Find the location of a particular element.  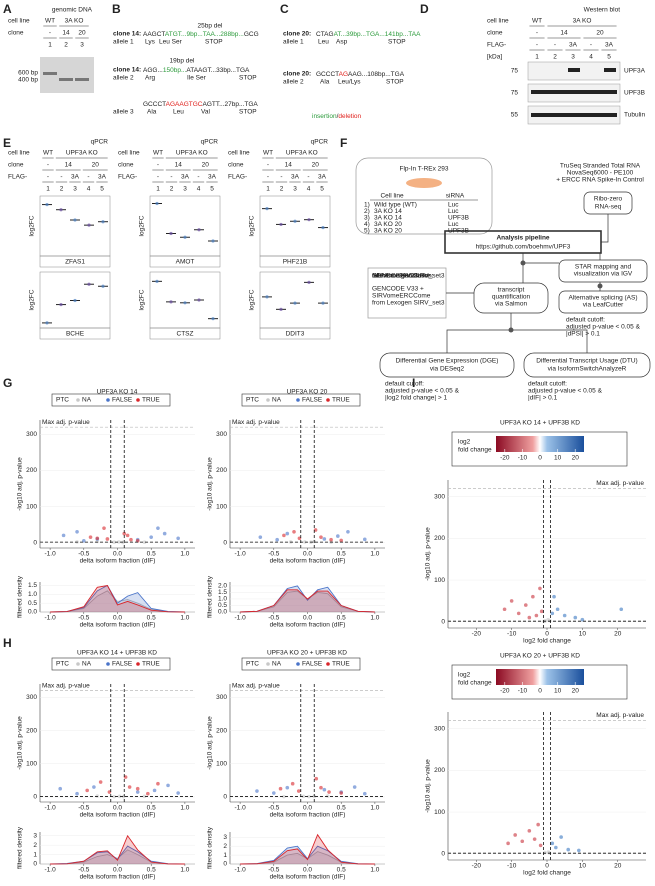

header-cell: - is located at coordinates (158, 177).